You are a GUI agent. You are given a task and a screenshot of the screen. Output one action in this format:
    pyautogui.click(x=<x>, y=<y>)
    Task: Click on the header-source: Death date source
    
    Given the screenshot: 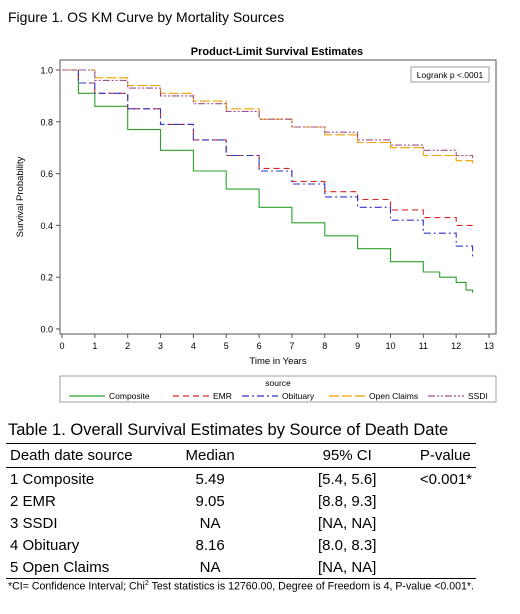 What is the action you would take?
    pyautogui.click(x=84, y=455)
    